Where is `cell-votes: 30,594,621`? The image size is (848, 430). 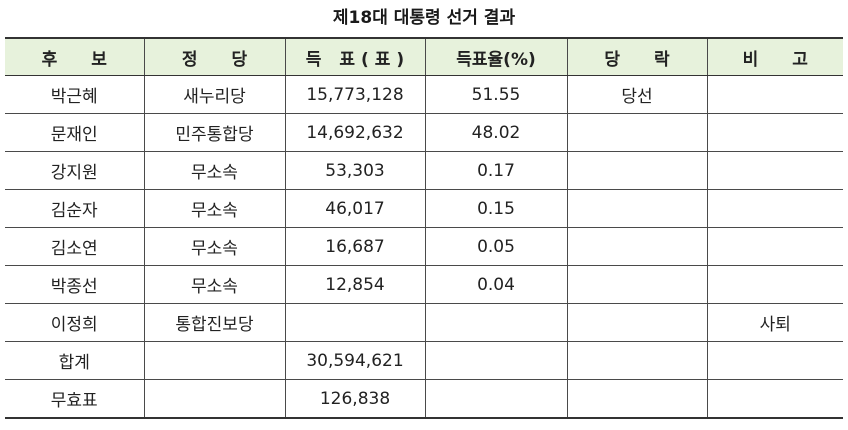
cell-votes: 30,594,621 is located at coordinates (355, 360).